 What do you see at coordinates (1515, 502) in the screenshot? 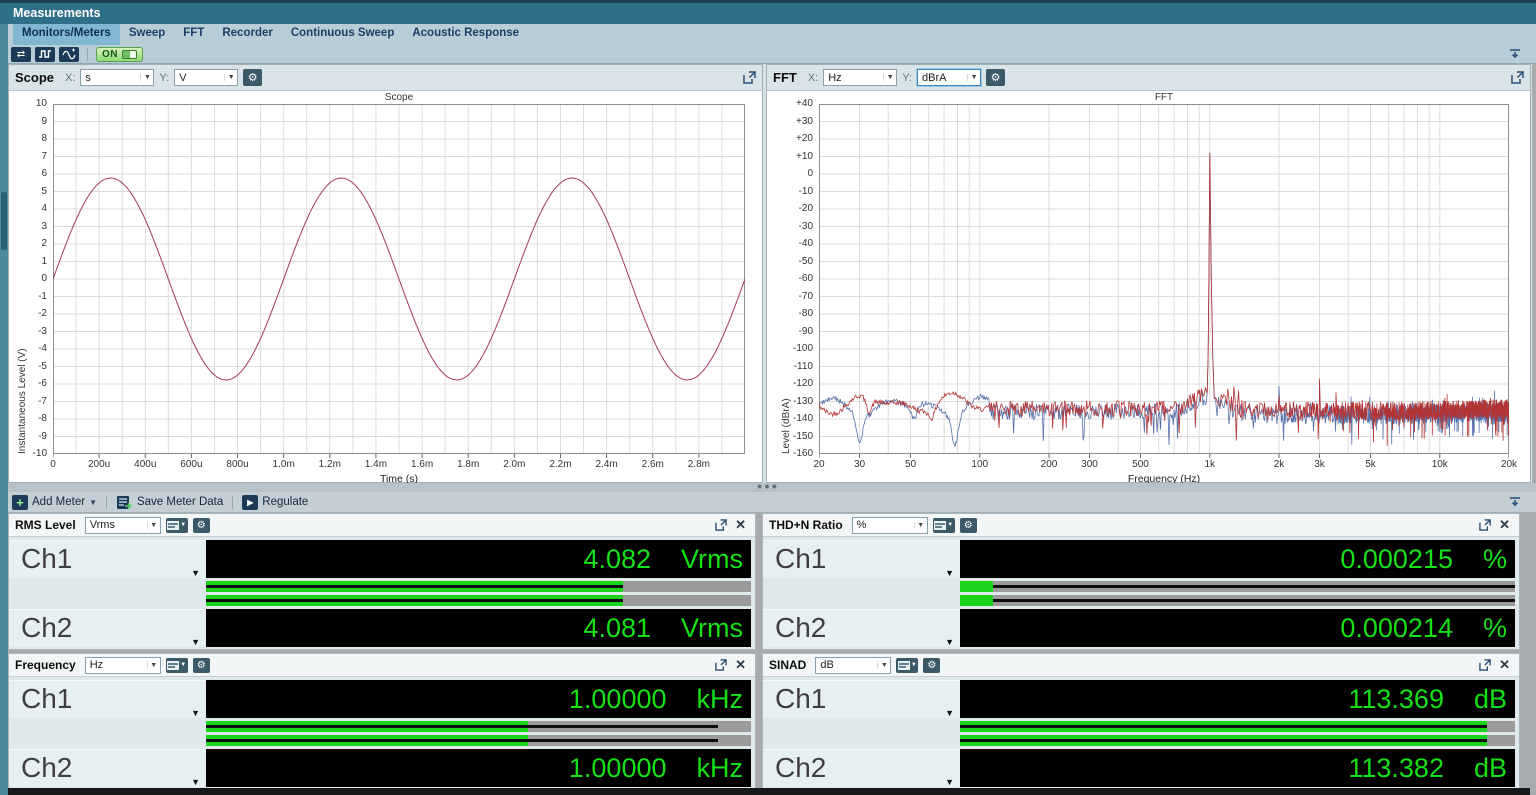
I see `dock-meters-icon` at bounding box center [1515, 502].